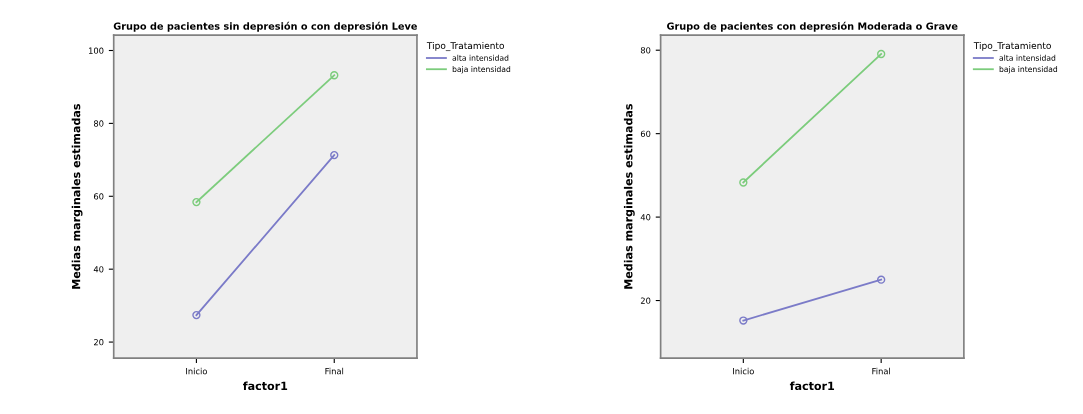 This screenshot has width=1083, height=414. I want to click on chart-title: Grupo de pacientes sin depresión o con depresión Leve, so click(265, 26).